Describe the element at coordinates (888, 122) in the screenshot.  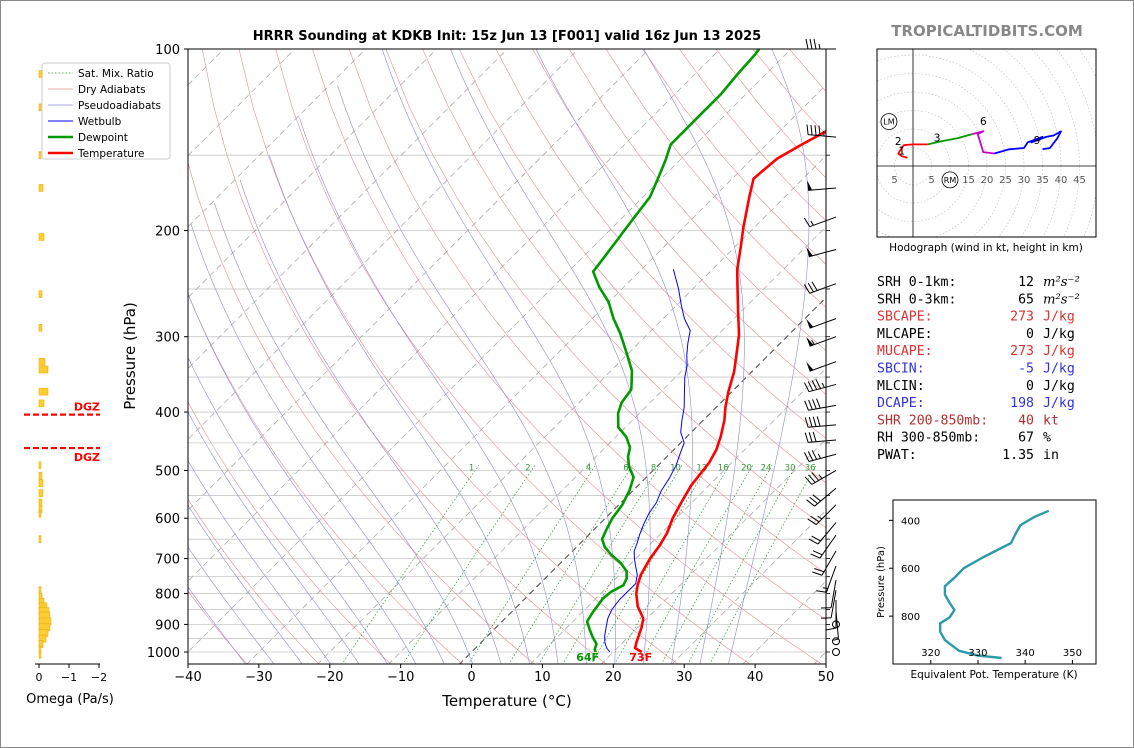
I see `storm-motion-label: LM` at that location.